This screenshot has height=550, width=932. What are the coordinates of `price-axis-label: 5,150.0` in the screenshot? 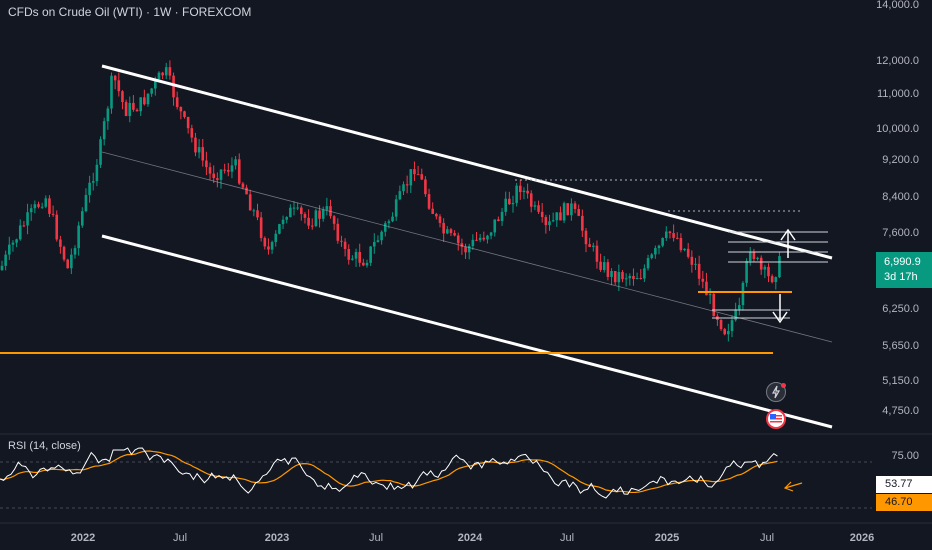 It's located at (900, 381).